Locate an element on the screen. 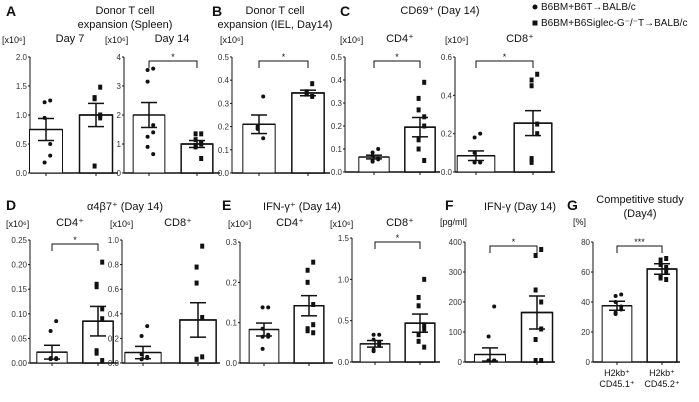  x-category-label: CD45.2⁺ is located at coordinates (662, 384).